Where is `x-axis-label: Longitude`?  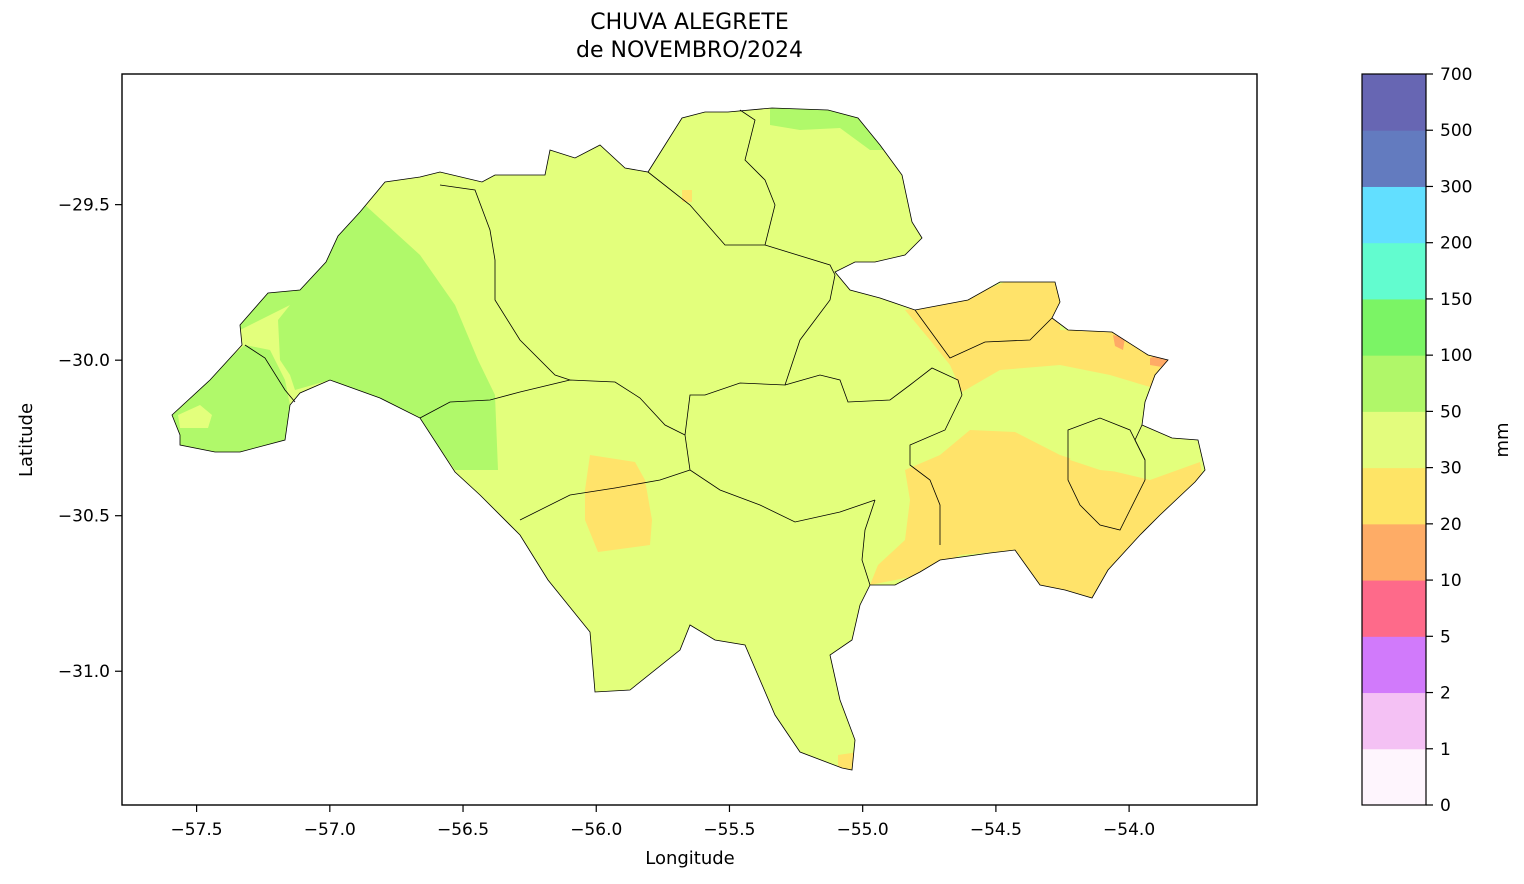 x-axis-label: Longitude is located at coordinates (690, 858).